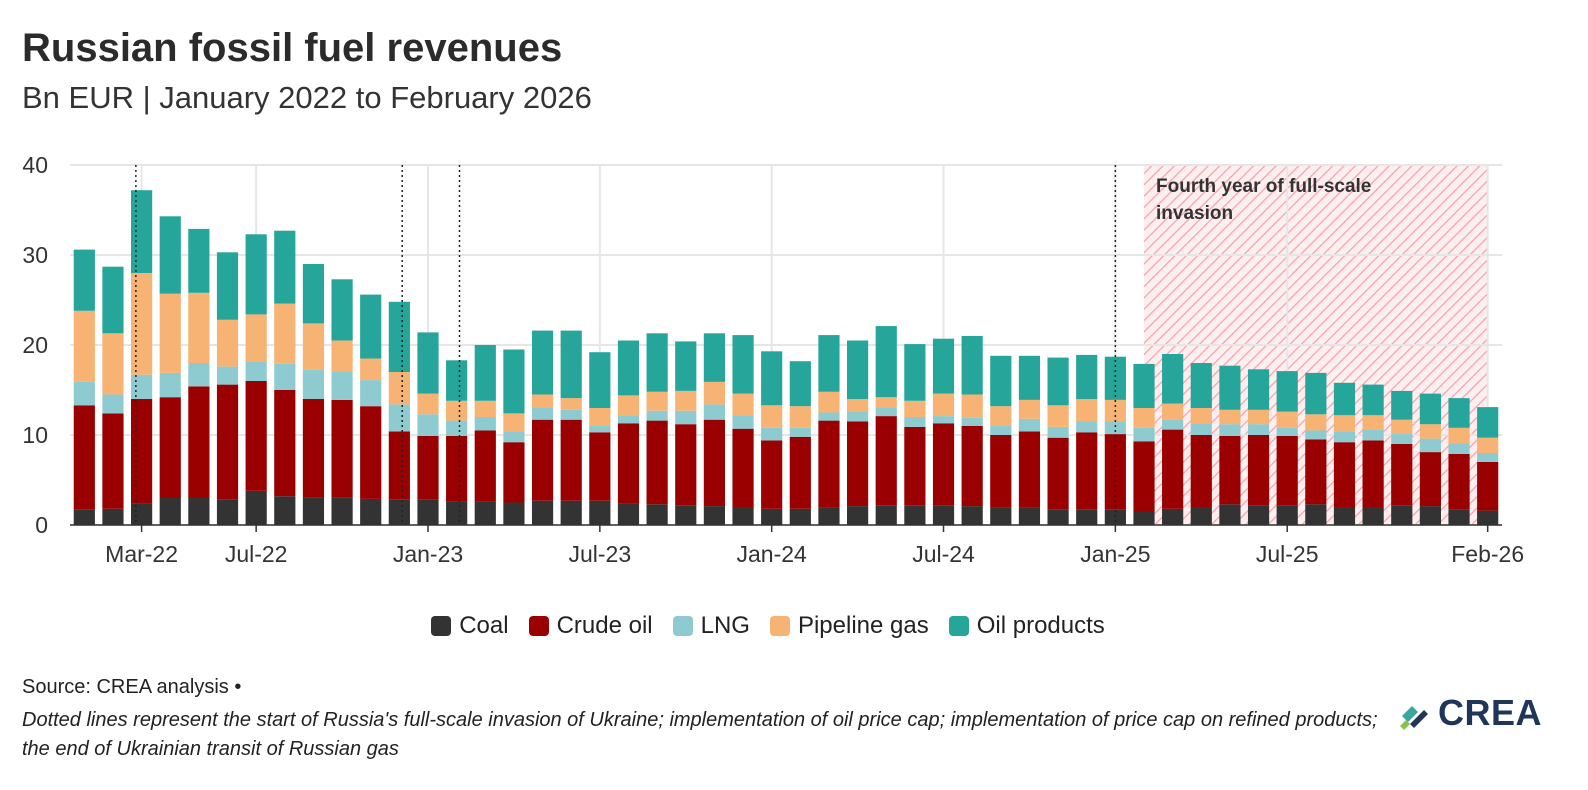 The width and height of the screenshot is (1588, 790). Describe the element at coordinates (943, 420) in the screenshot. I see `bar-segment: LNG 2024-07: 0.8` at that location.